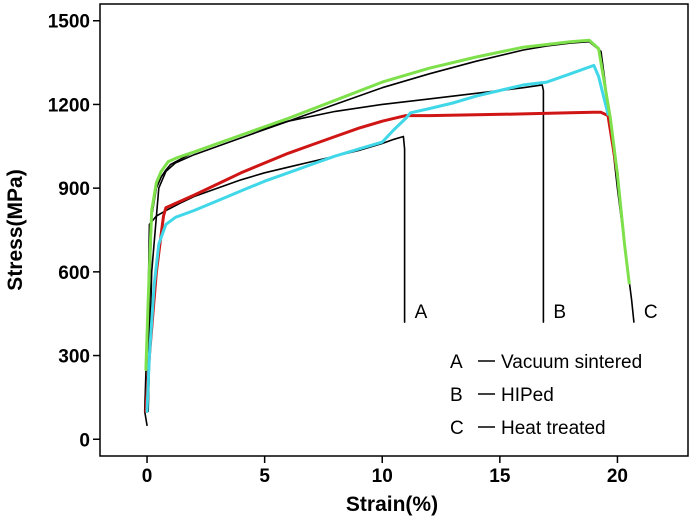  What do you see at coordinates (264, 476) in the screenshot?
I see `x-tick-label: 5` at bounding box center [264, 476].